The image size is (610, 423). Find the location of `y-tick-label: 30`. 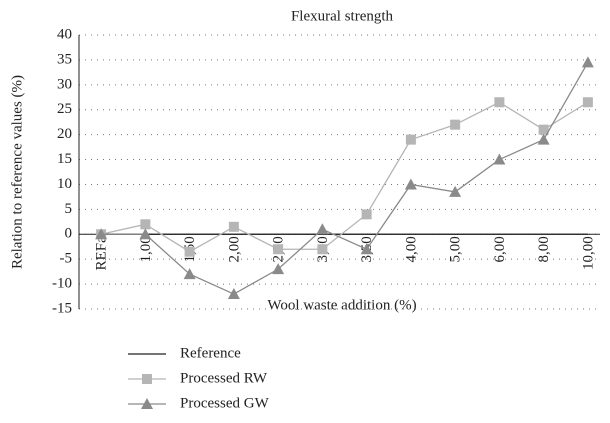

y-tick-label: 30 is located at coordinates (64, 84).